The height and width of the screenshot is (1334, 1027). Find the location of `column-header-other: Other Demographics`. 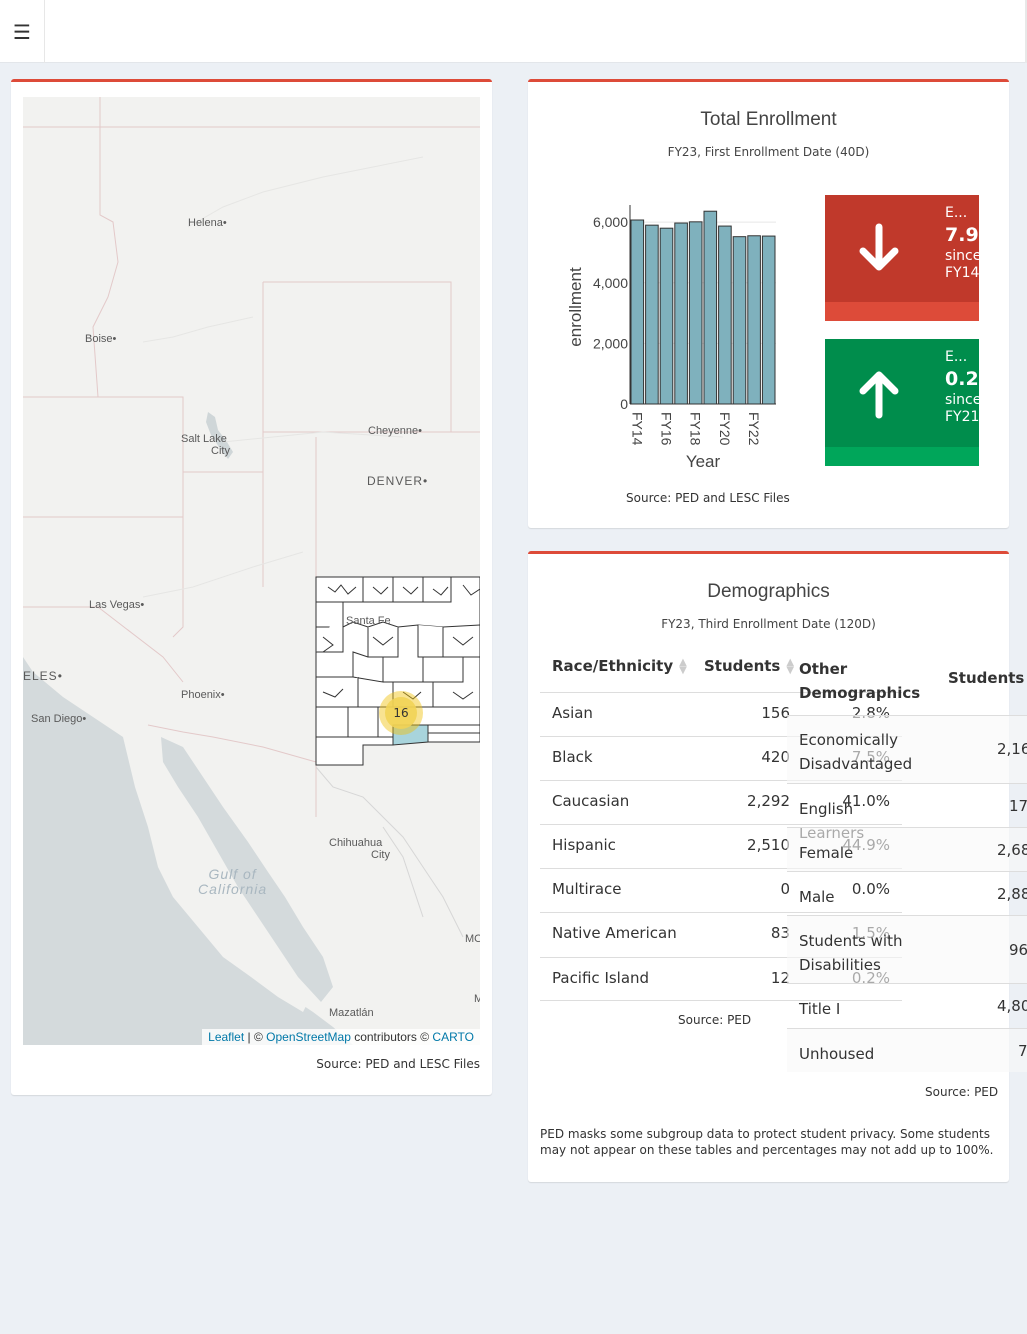

column-header-other: Other Demographics is located at coordinates (860, 681).